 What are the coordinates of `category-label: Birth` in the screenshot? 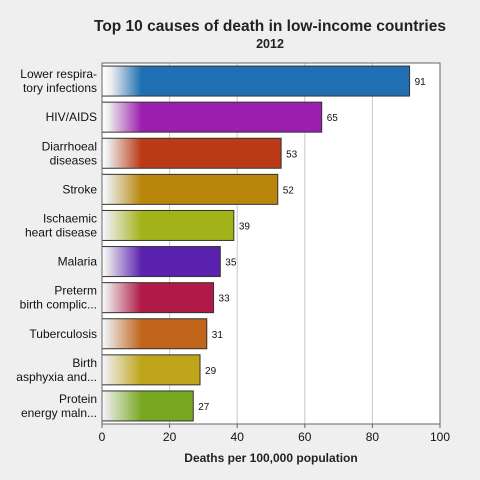 It's located at (84, 363).